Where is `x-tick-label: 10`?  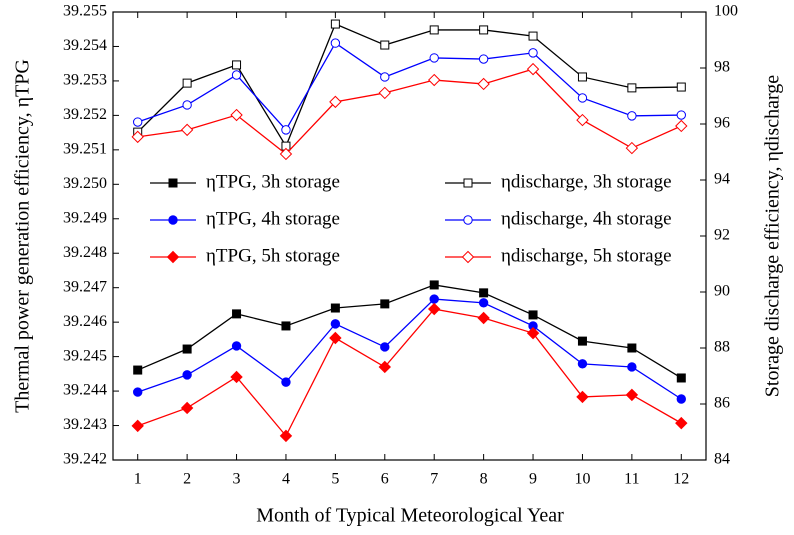
x-tick-label: 10 is located at coordinates (582, 479).